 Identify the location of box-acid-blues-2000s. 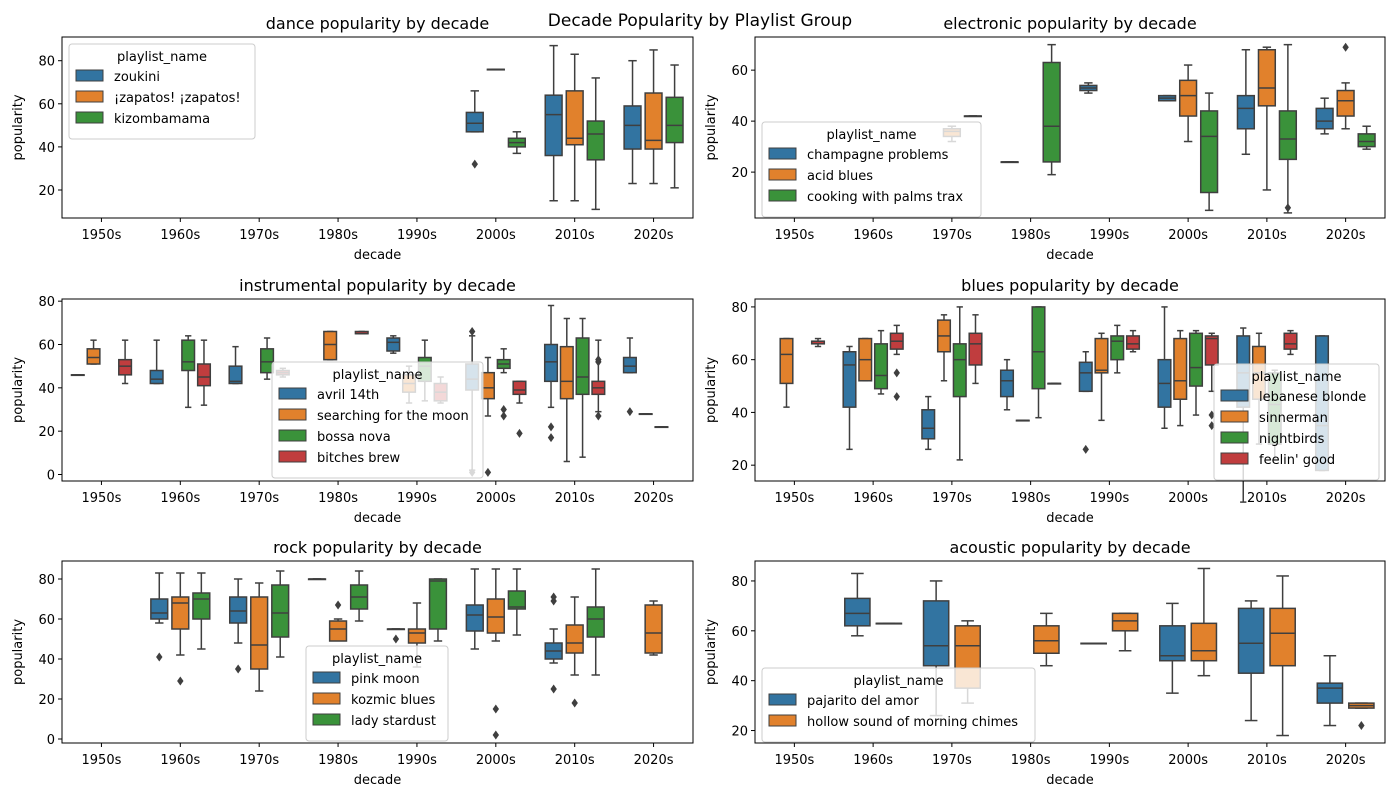
(1188, 103).